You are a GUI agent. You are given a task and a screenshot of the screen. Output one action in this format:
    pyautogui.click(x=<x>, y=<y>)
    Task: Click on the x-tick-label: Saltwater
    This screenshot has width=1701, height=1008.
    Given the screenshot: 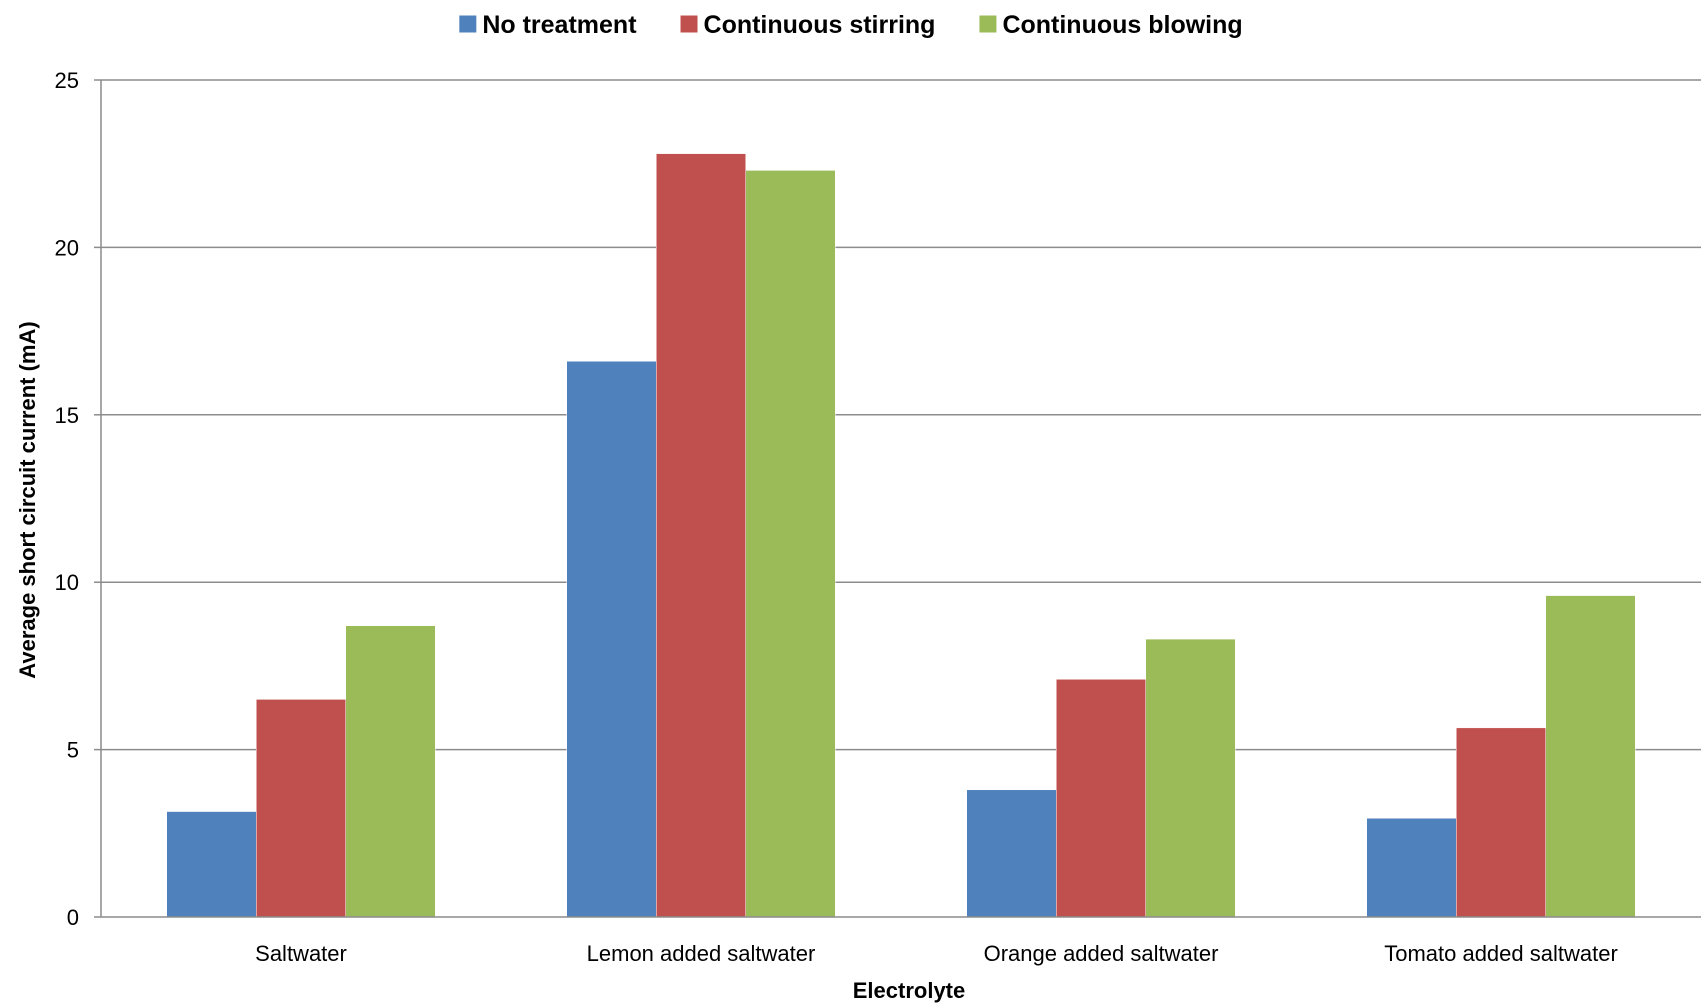 What is the action you would take?
    pyautogui.click(x=301, y=953)
    